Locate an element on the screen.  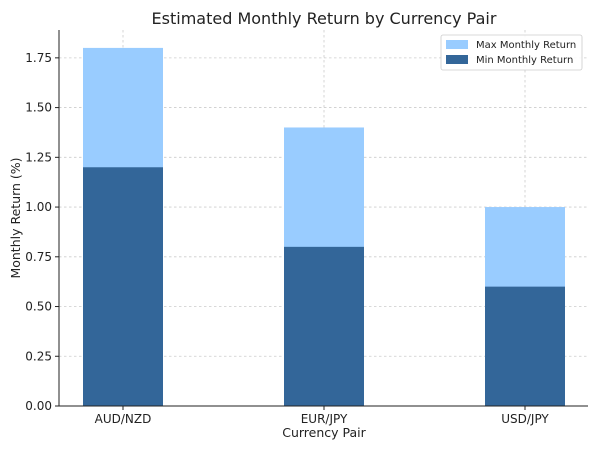
legend-frame is located at coordinates (511, 52).